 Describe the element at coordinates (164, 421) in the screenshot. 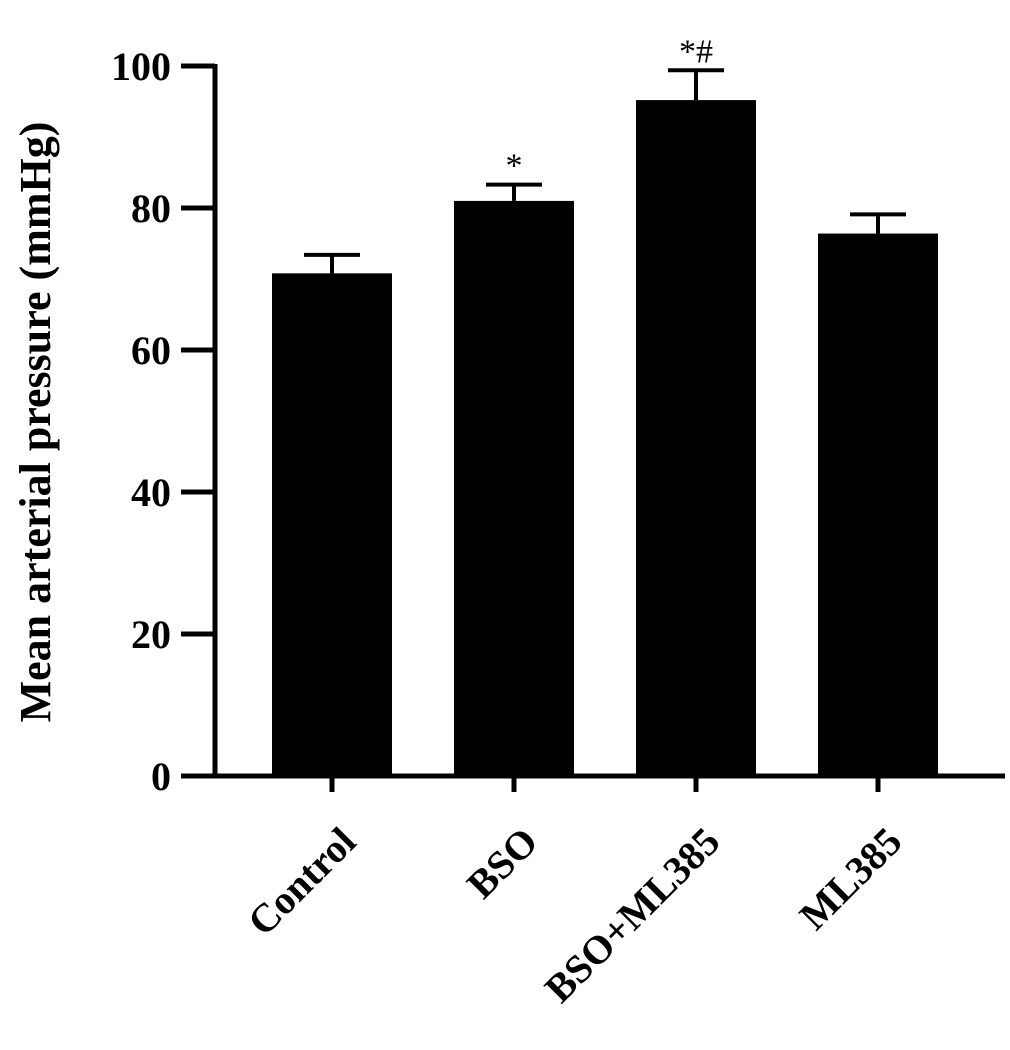

I see `y-axis: 0 20 40 60 80 100` at that location.